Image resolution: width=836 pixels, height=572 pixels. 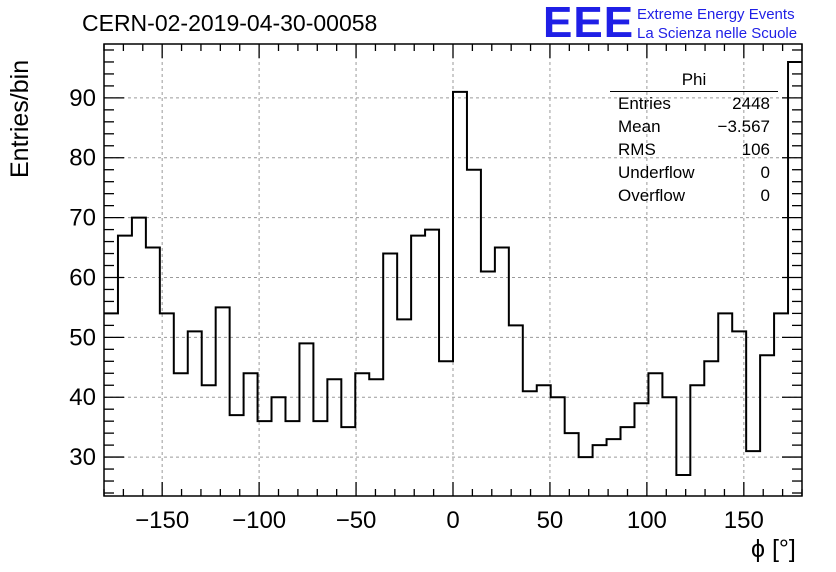 What do you see at coordinates (694, 195) in the screenshot?
I see `stats-row: Overflow 0` at bounding box center [694, 195].